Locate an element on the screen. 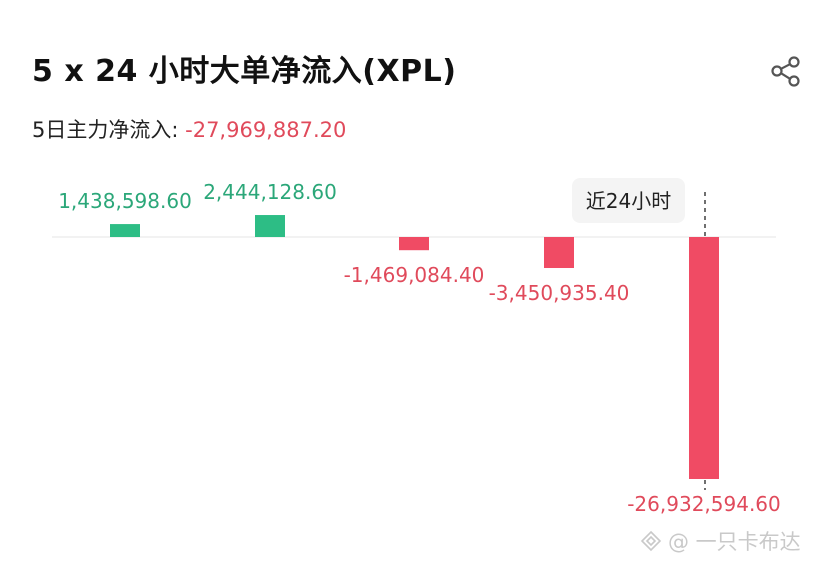 The height and width of the screenshot is (565, 829). watermark: @ 一只卡布达 is located at coordinates (720, 541).